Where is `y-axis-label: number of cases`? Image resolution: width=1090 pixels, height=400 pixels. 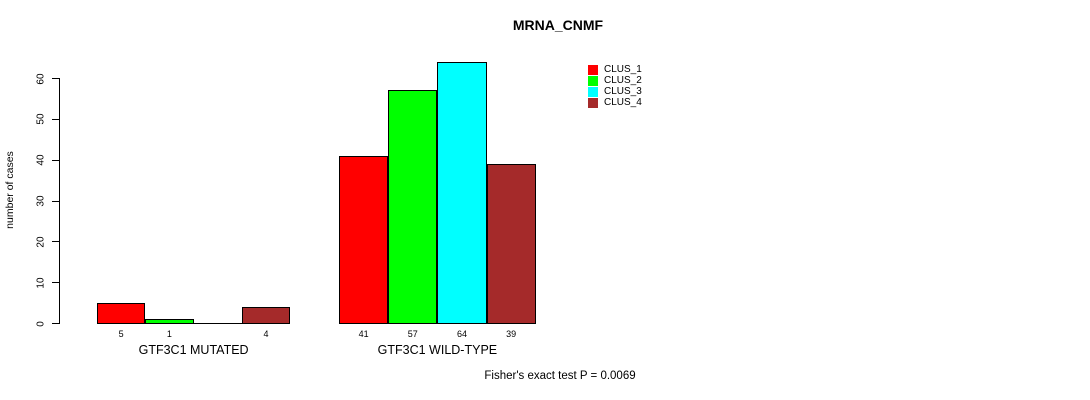
y-axis-label: number of cases is located at coordinates (10, 190).